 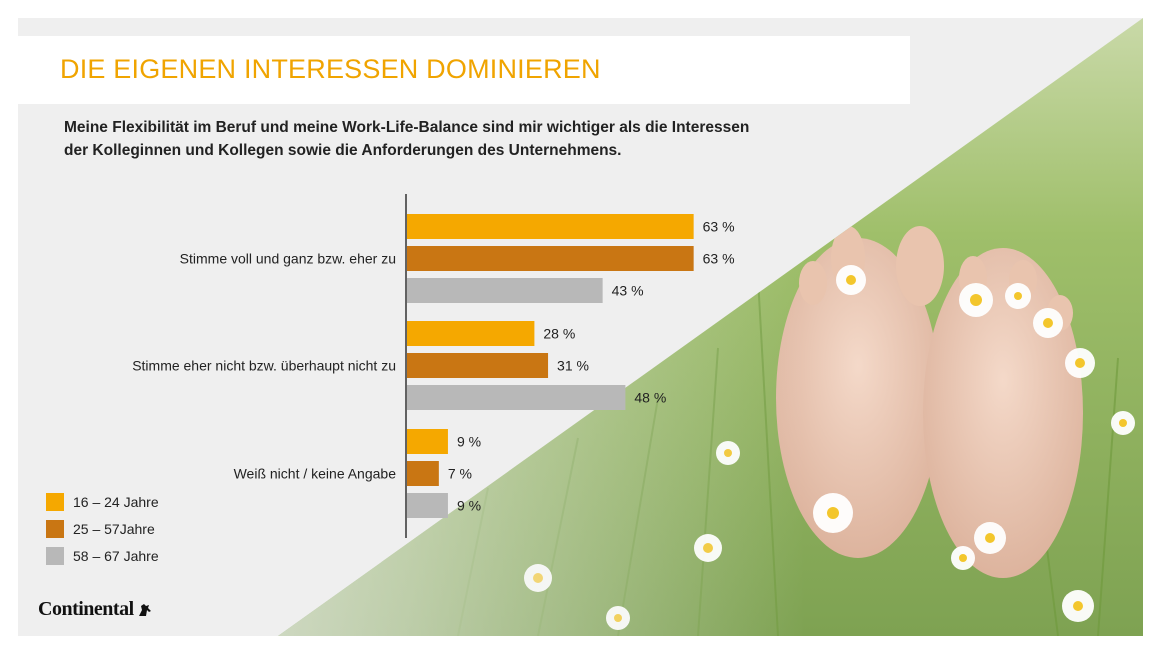 I want to click on legend-item-16-24: 16 – 24 Jahre, so click(x=102, y=501).